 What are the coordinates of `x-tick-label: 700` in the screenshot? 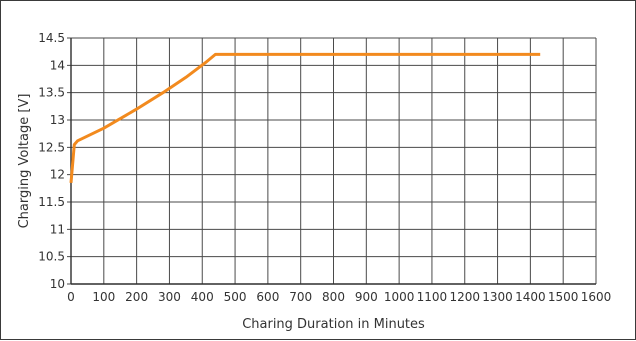 It's located at (300, 297).